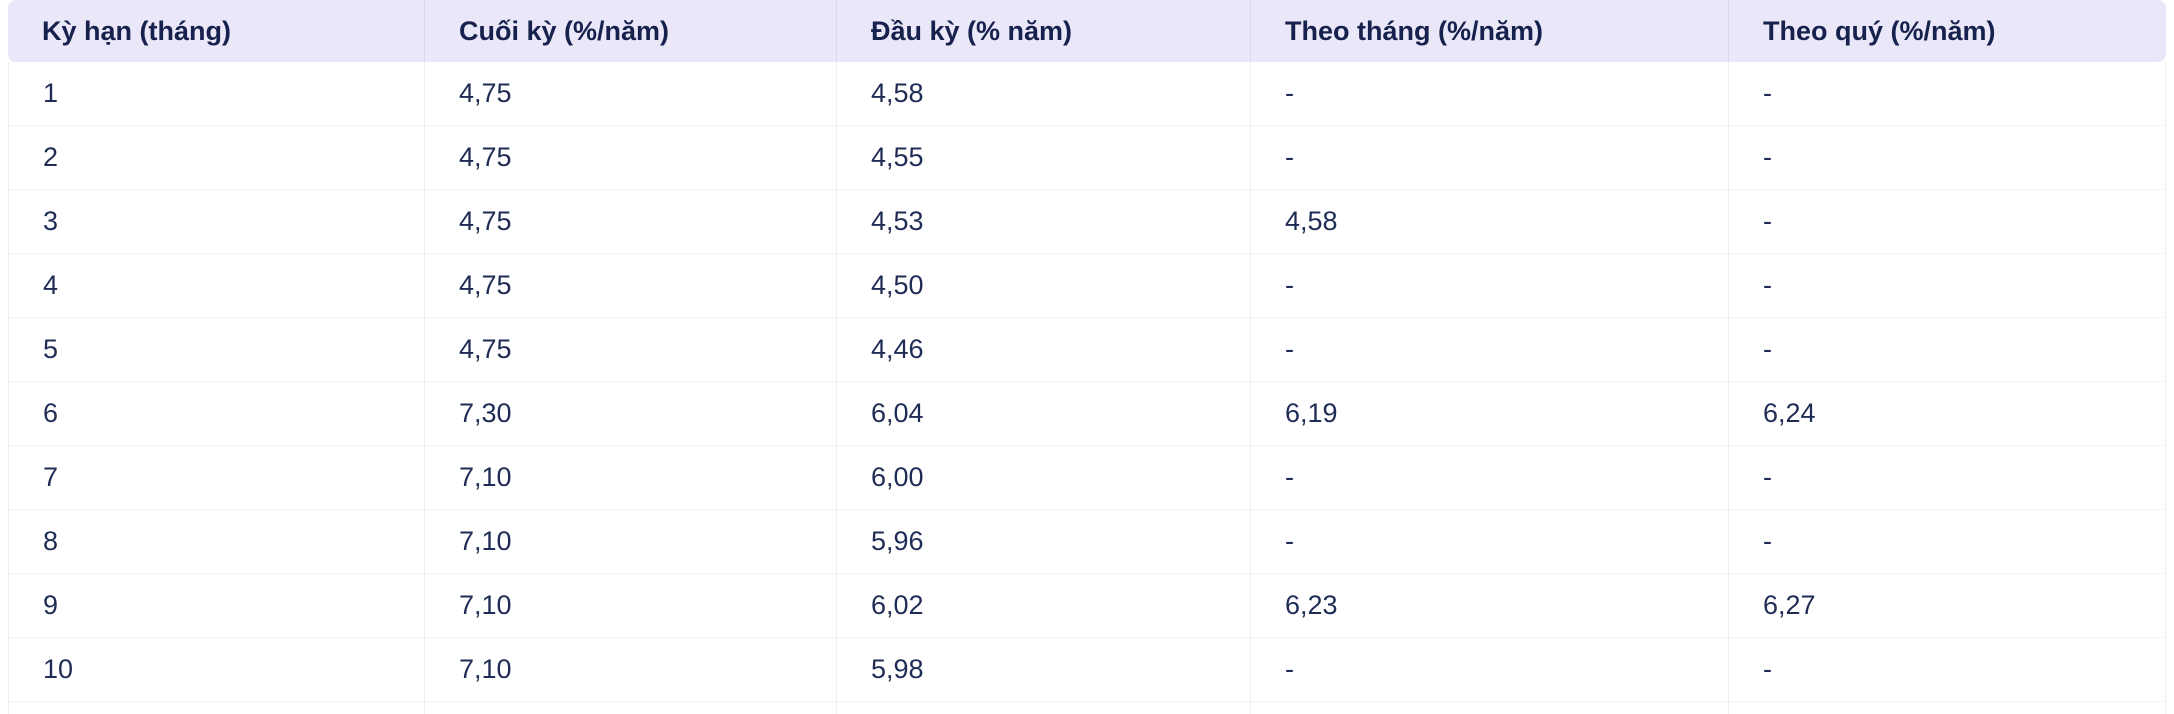 This screenshot has width=2174, height=714. I want to click on table-row: 4 4,75 4,50 - -, so click(1087, 286).